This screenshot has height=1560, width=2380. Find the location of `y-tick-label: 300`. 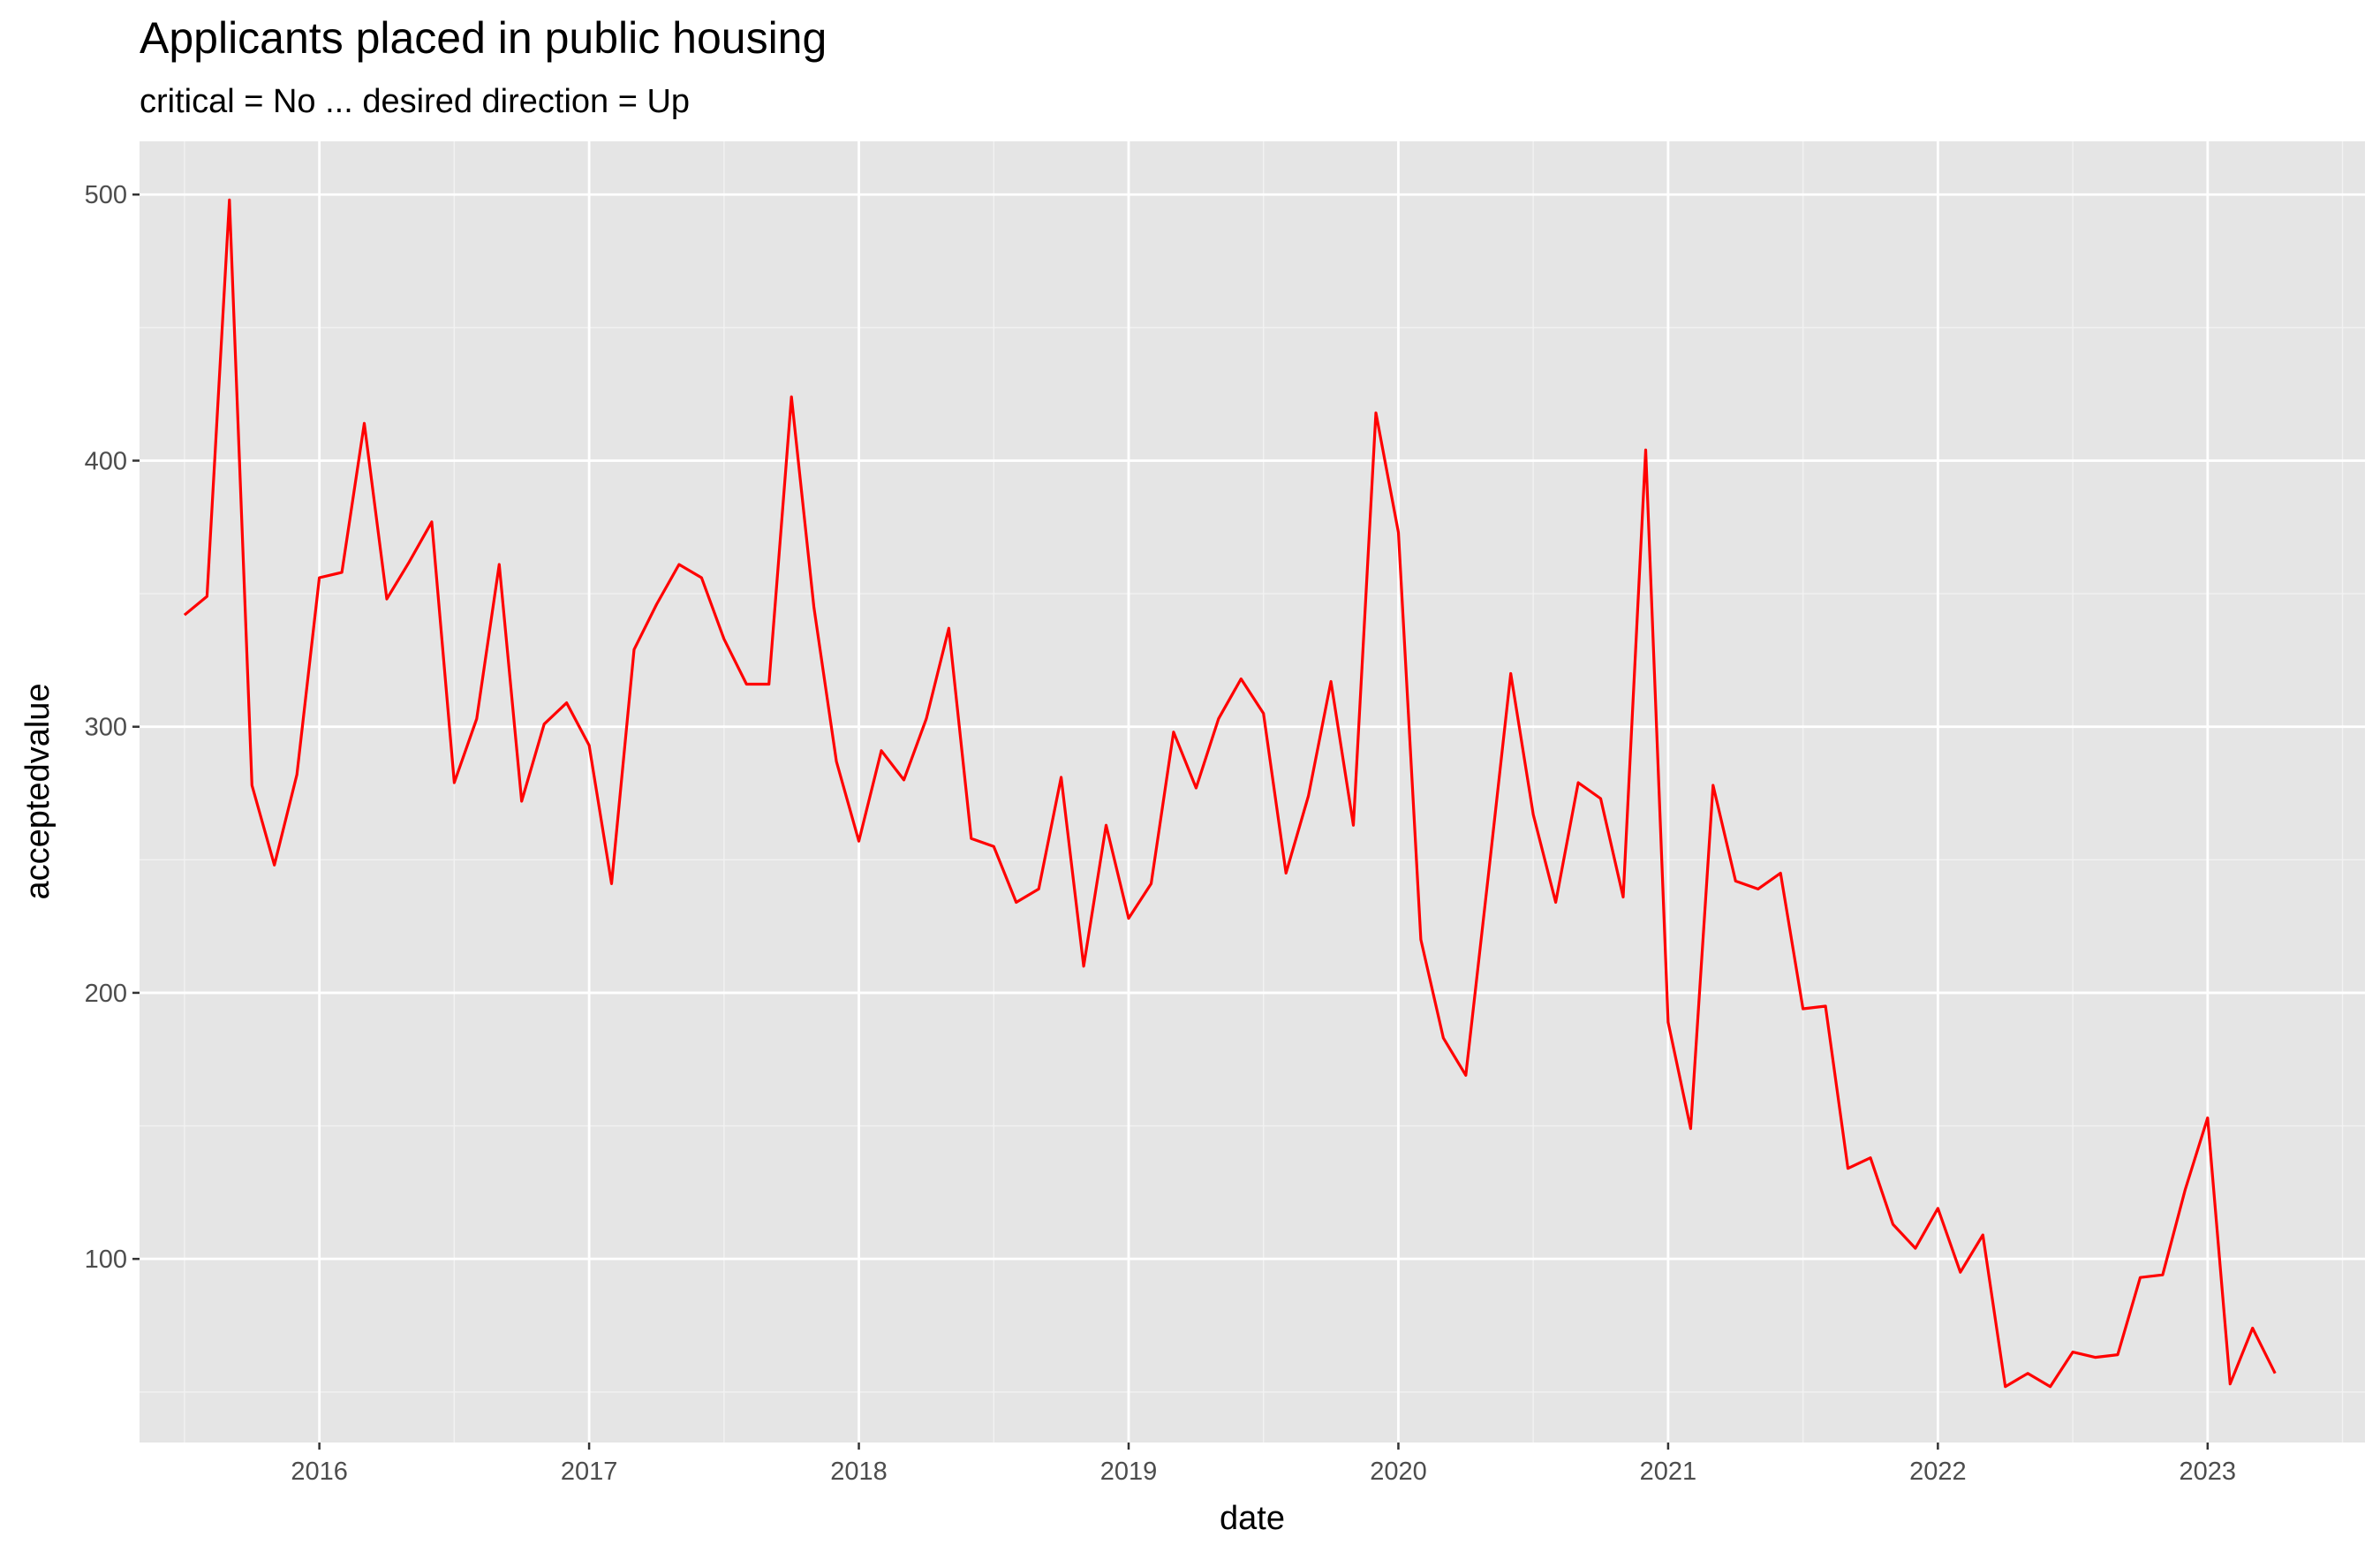

y-tick-label: 300 is located at coordinates (106, 728).